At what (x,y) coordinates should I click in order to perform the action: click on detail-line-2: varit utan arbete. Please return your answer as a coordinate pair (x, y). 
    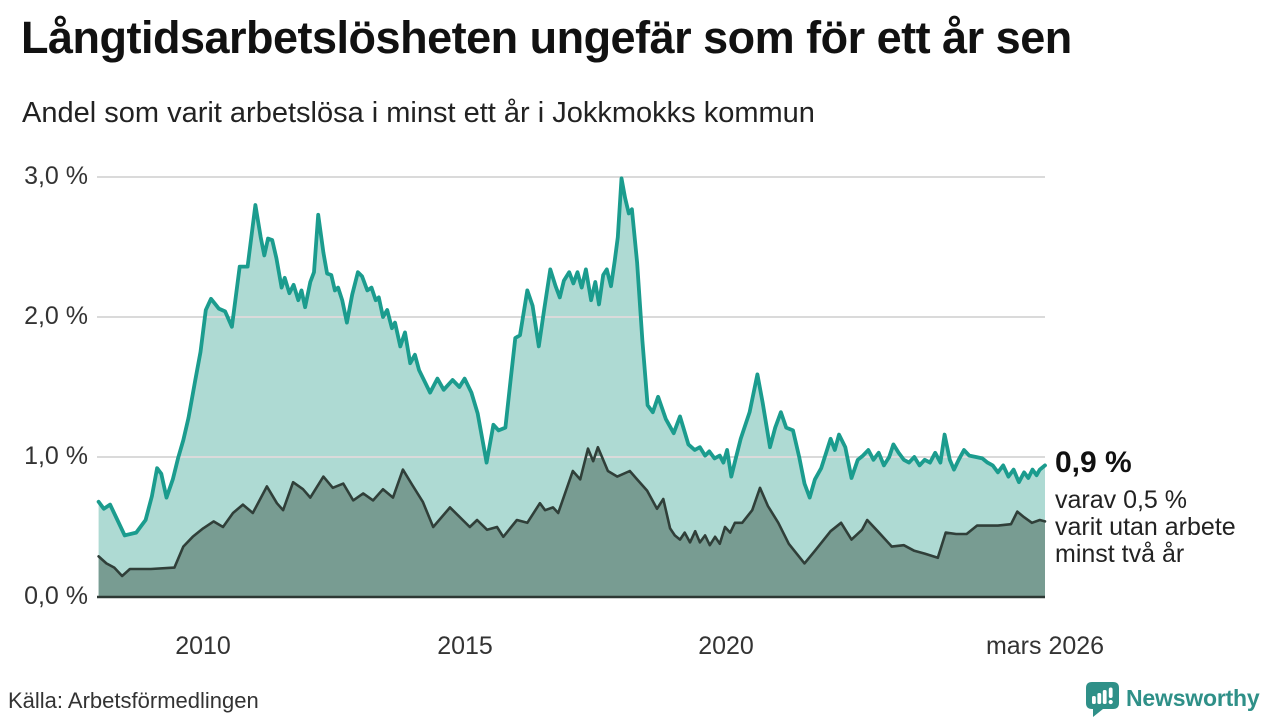
    Looking at the image, I should click on (1145, 527).